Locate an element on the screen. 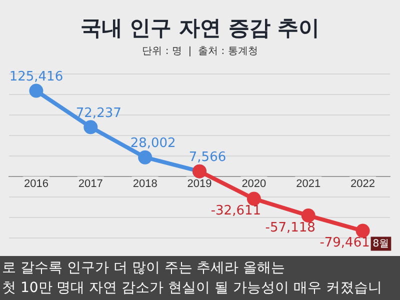 The image size is (400, 300). text: 첫 10만 명대 자연 감소가 현실이 될 가능성이 매우 커졌습니 is located at coordinates (192, 288).